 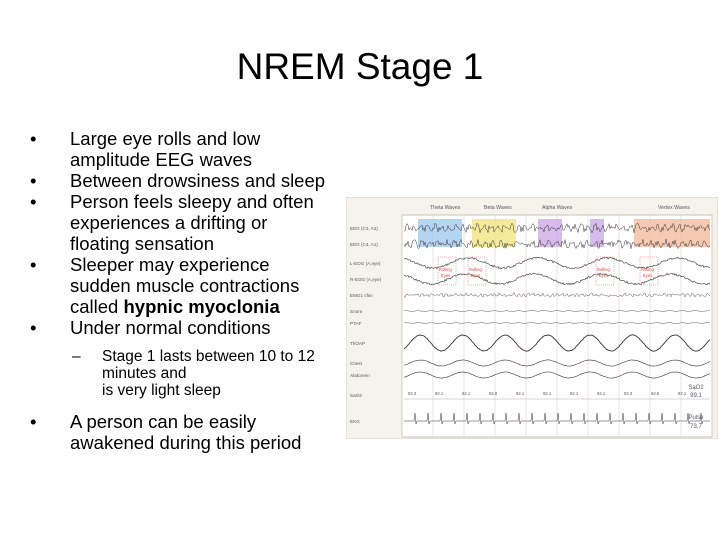 I want to click on bullet-text: called, so click(x=97, y=306).